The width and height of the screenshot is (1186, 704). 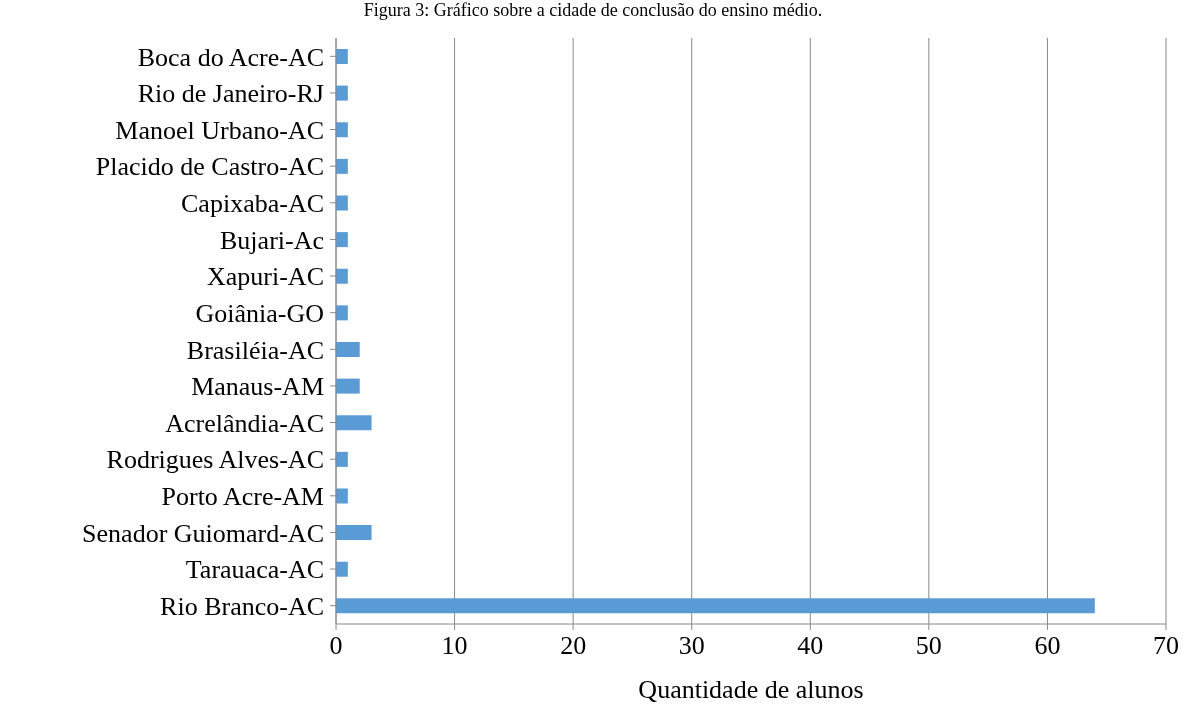 I want to click on y-tick-label: Goiânia-GO, so click(x=259, y=313).